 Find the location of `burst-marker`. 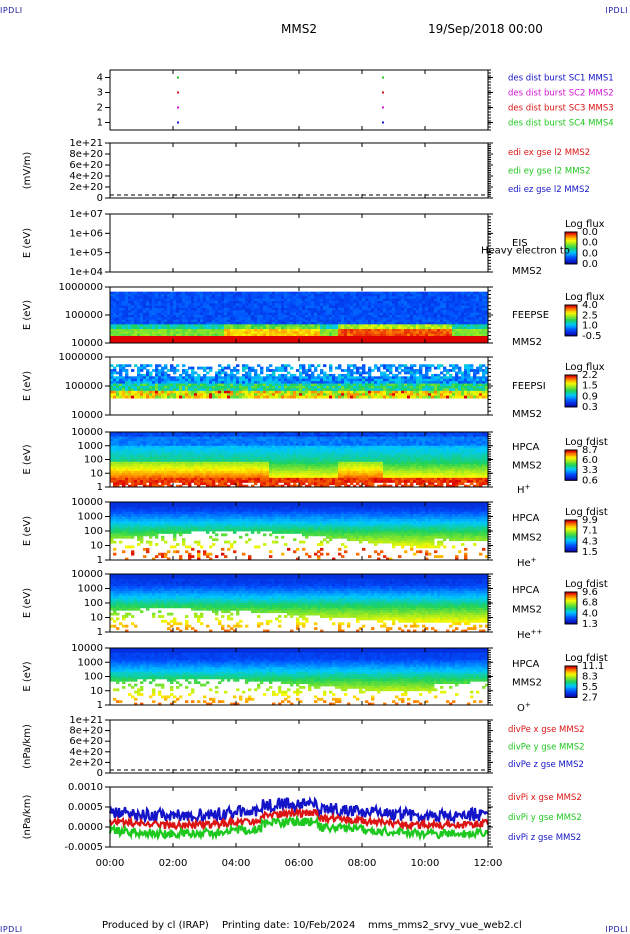

burst-marker is located at coordinates (383, 107).